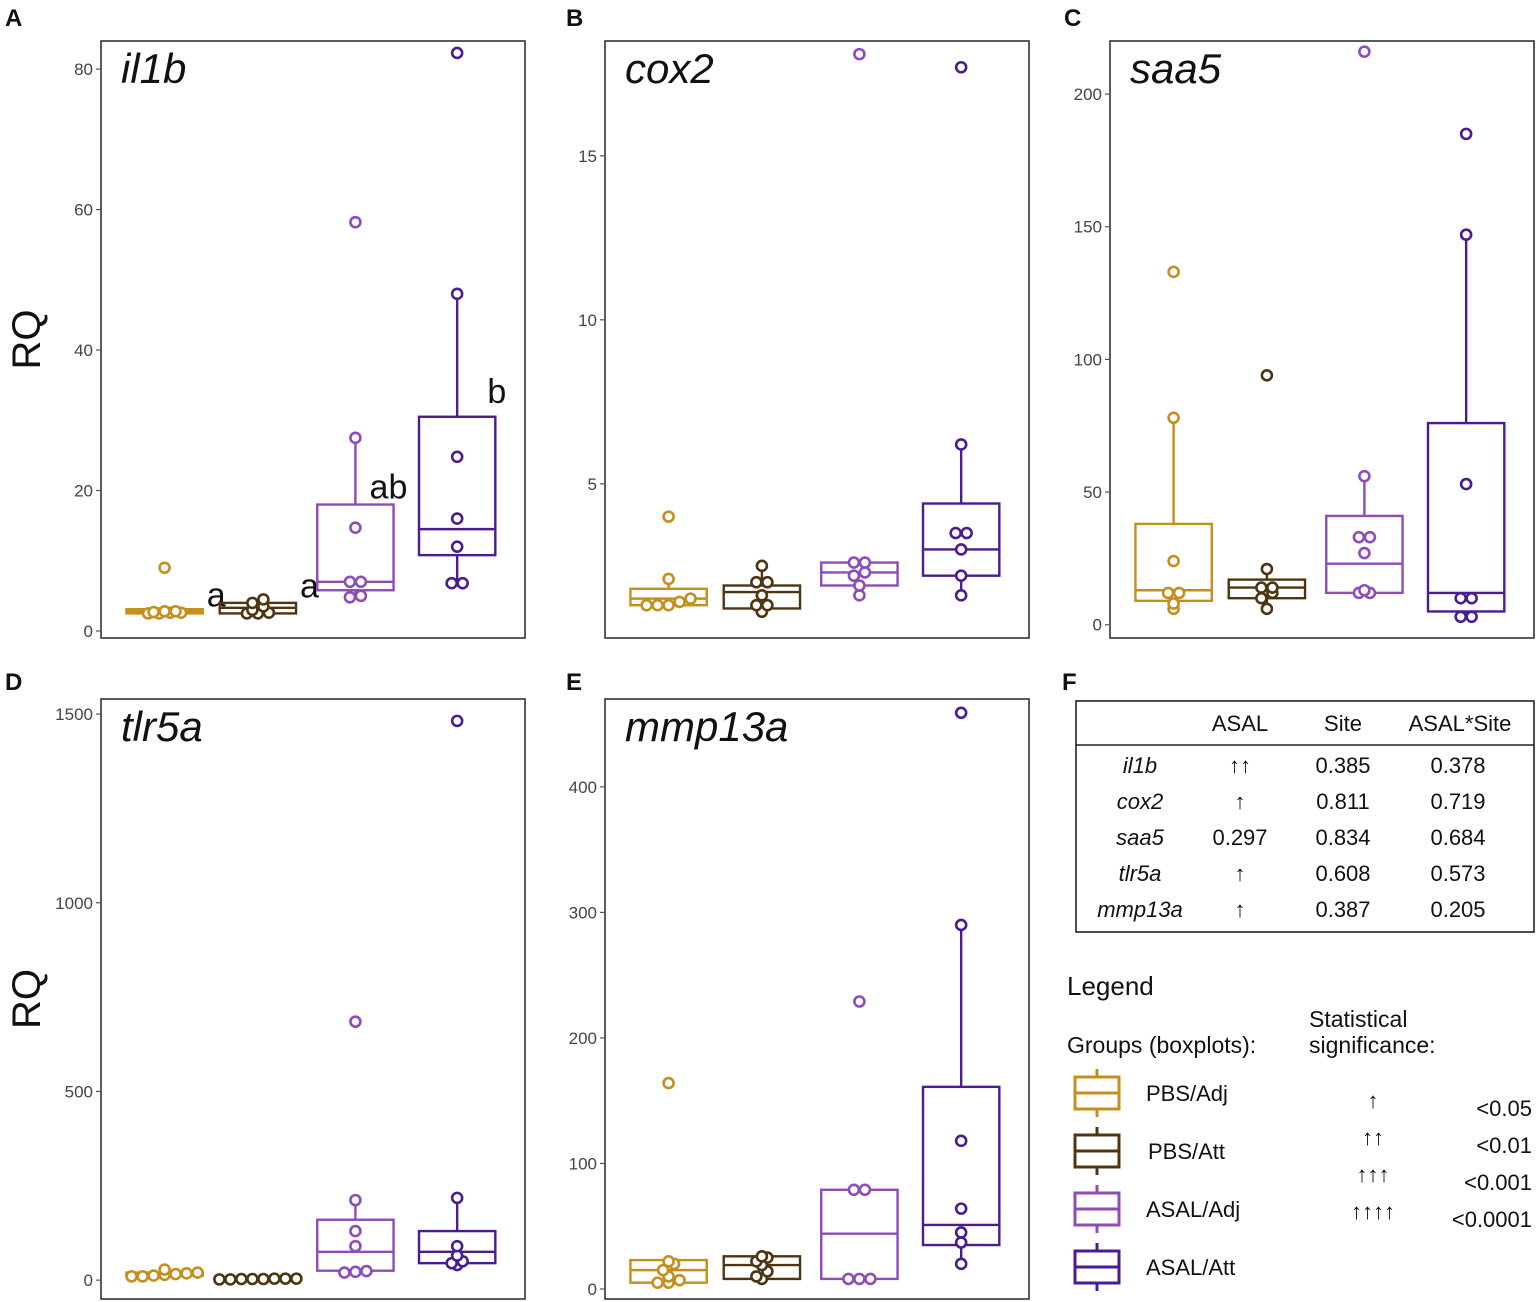 The width and height of the screenshot is (1536, 1302). What do you see at coordinates (1240, 765) in the screenshot?
I see `stats-table-asal: ↑↑` at bounding box center [1240, 765].